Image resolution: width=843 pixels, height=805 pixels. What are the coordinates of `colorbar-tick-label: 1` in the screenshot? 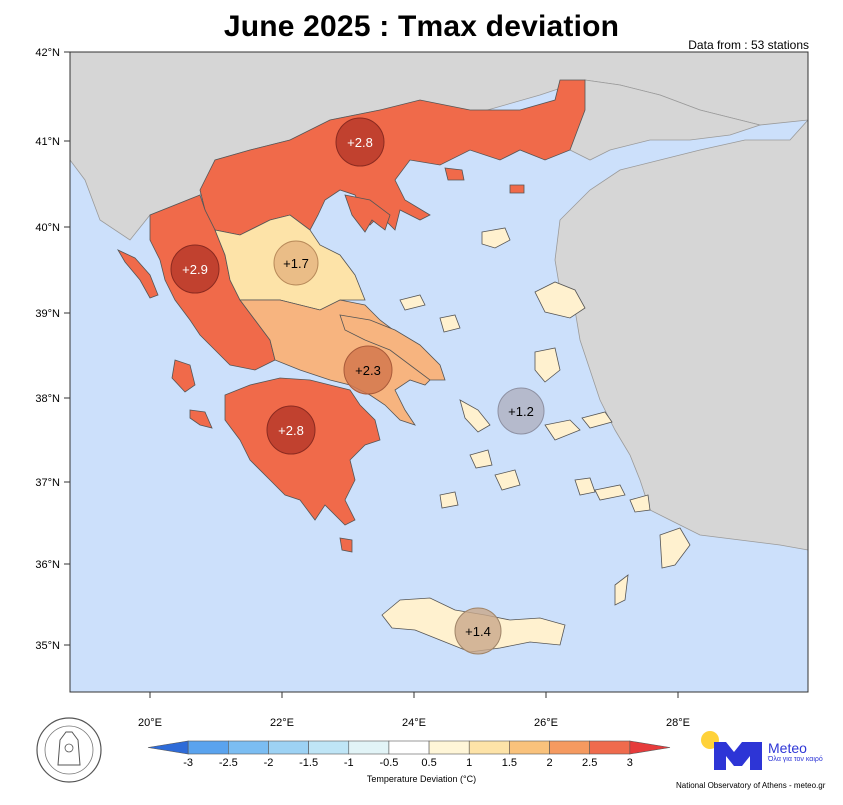 It's located at (469, 763).